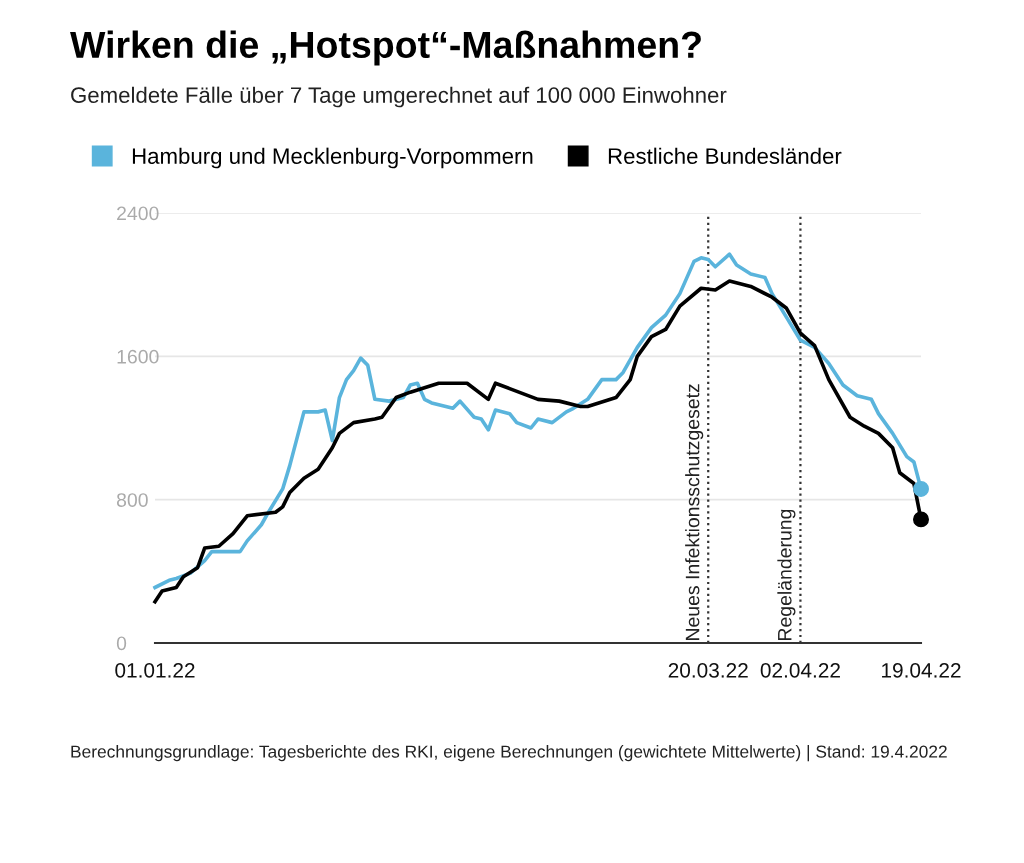 The width and height of the screenshot is (1024, 863). Describe the element at coordinates (725, 155) in the screenshot. I see `legend-label: Restliche Bundesländer` at that location.